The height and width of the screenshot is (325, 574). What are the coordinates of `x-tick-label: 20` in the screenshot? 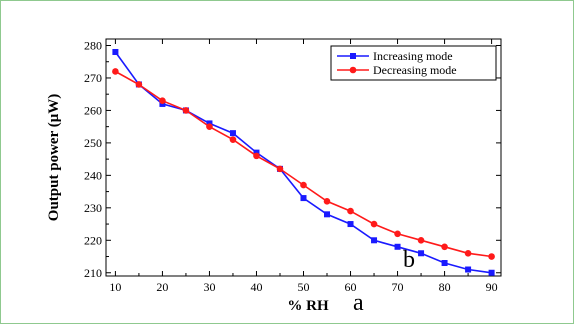 It's located at (162, 287).